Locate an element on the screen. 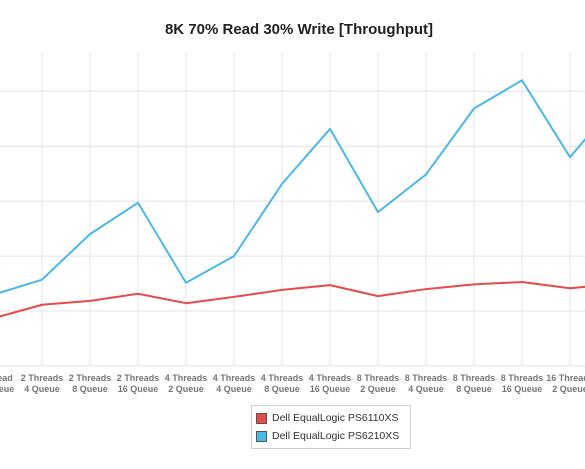 The image size is (585, 469). x-tick-label: 2 Threads 8 Queue is located at coordinates (90, 383).